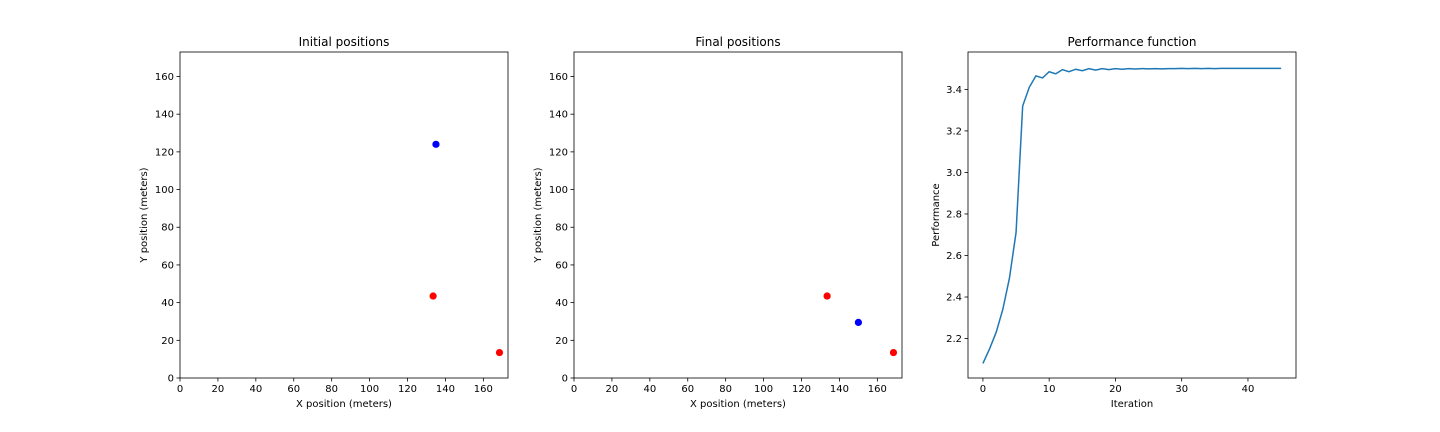 The width and height of the screenshot is (1440, 432). I want to click on performance-line, so click(1132, 215).